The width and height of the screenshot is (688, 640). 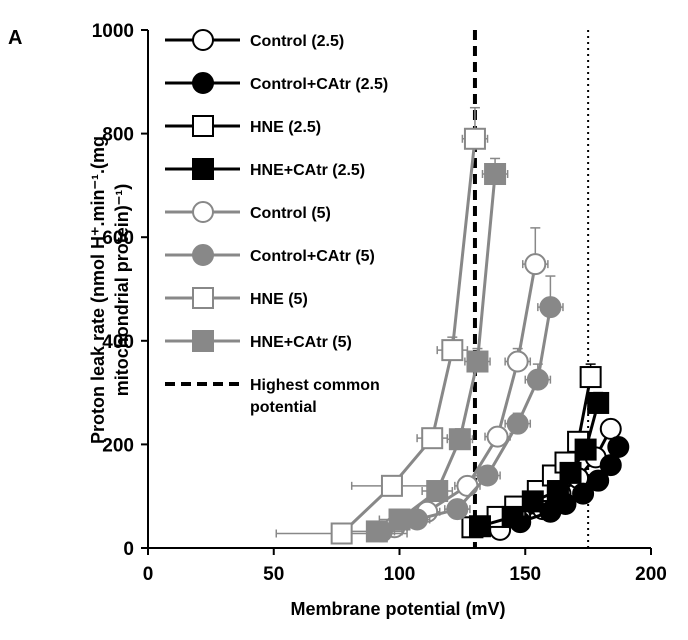 I want to click on legend-label: Control+CAtr (2.5), so click(x=319, y=84).